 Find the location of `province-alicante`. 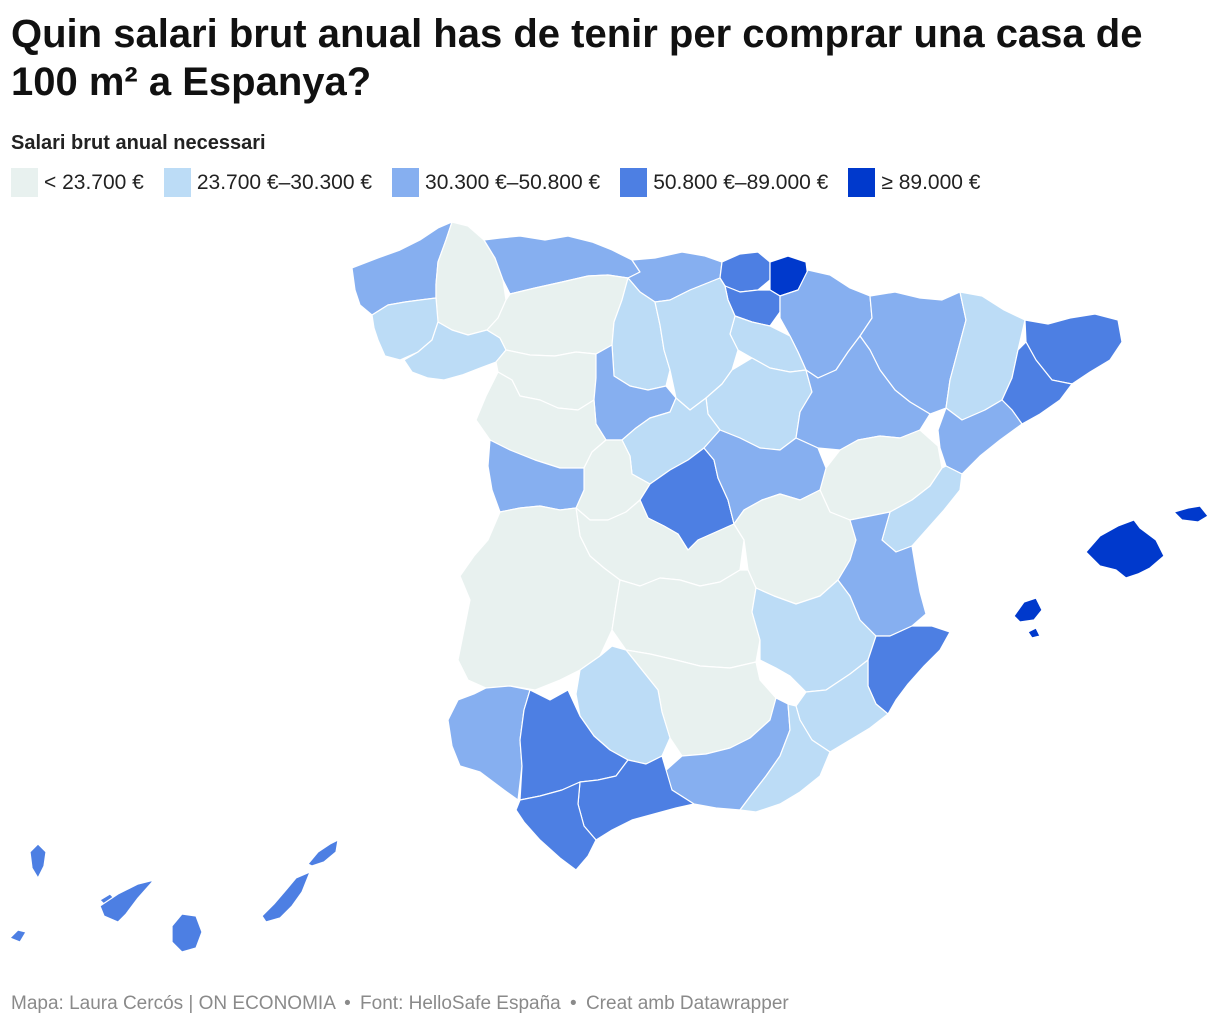

province-alicante is located at coordinates (909, 670).